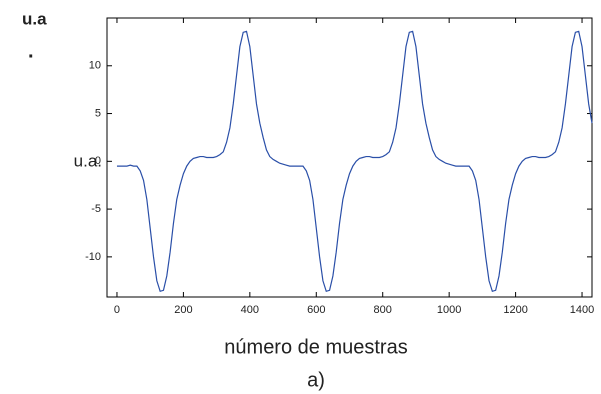 This screenshot has width=601, height=394. What do you see at coordinates (96, 209) in the screenshot?
I see `y-tick-label: -5` at bounding box center [96, 209].